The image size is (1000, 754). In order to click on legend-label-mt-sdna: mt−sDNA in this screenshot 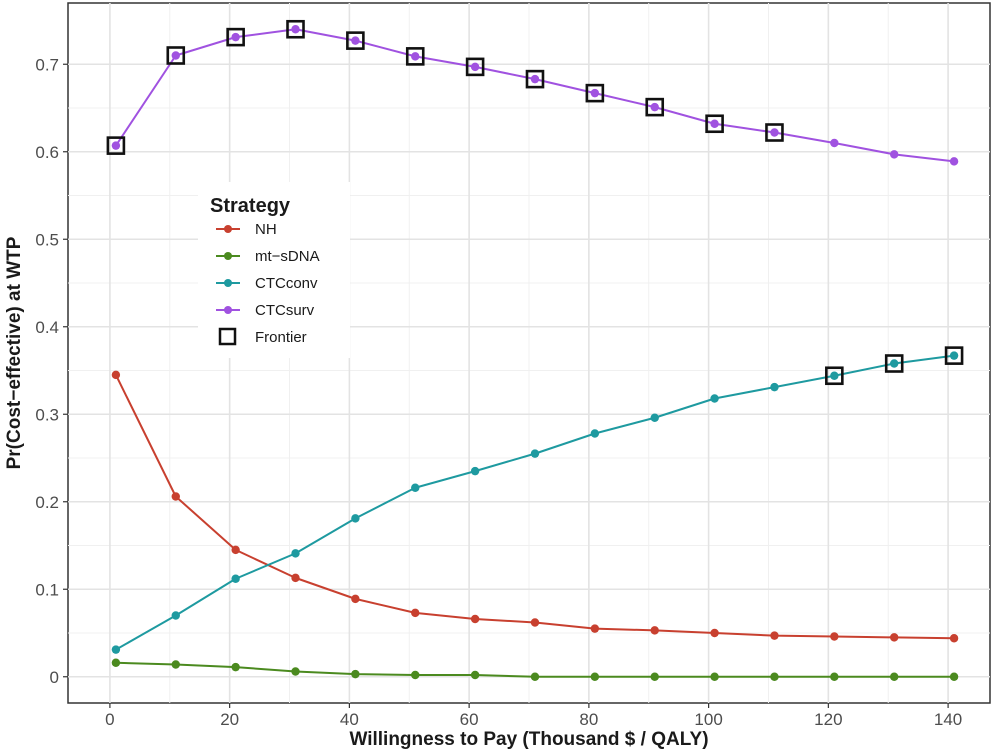, I will do `click(287, 256)`.